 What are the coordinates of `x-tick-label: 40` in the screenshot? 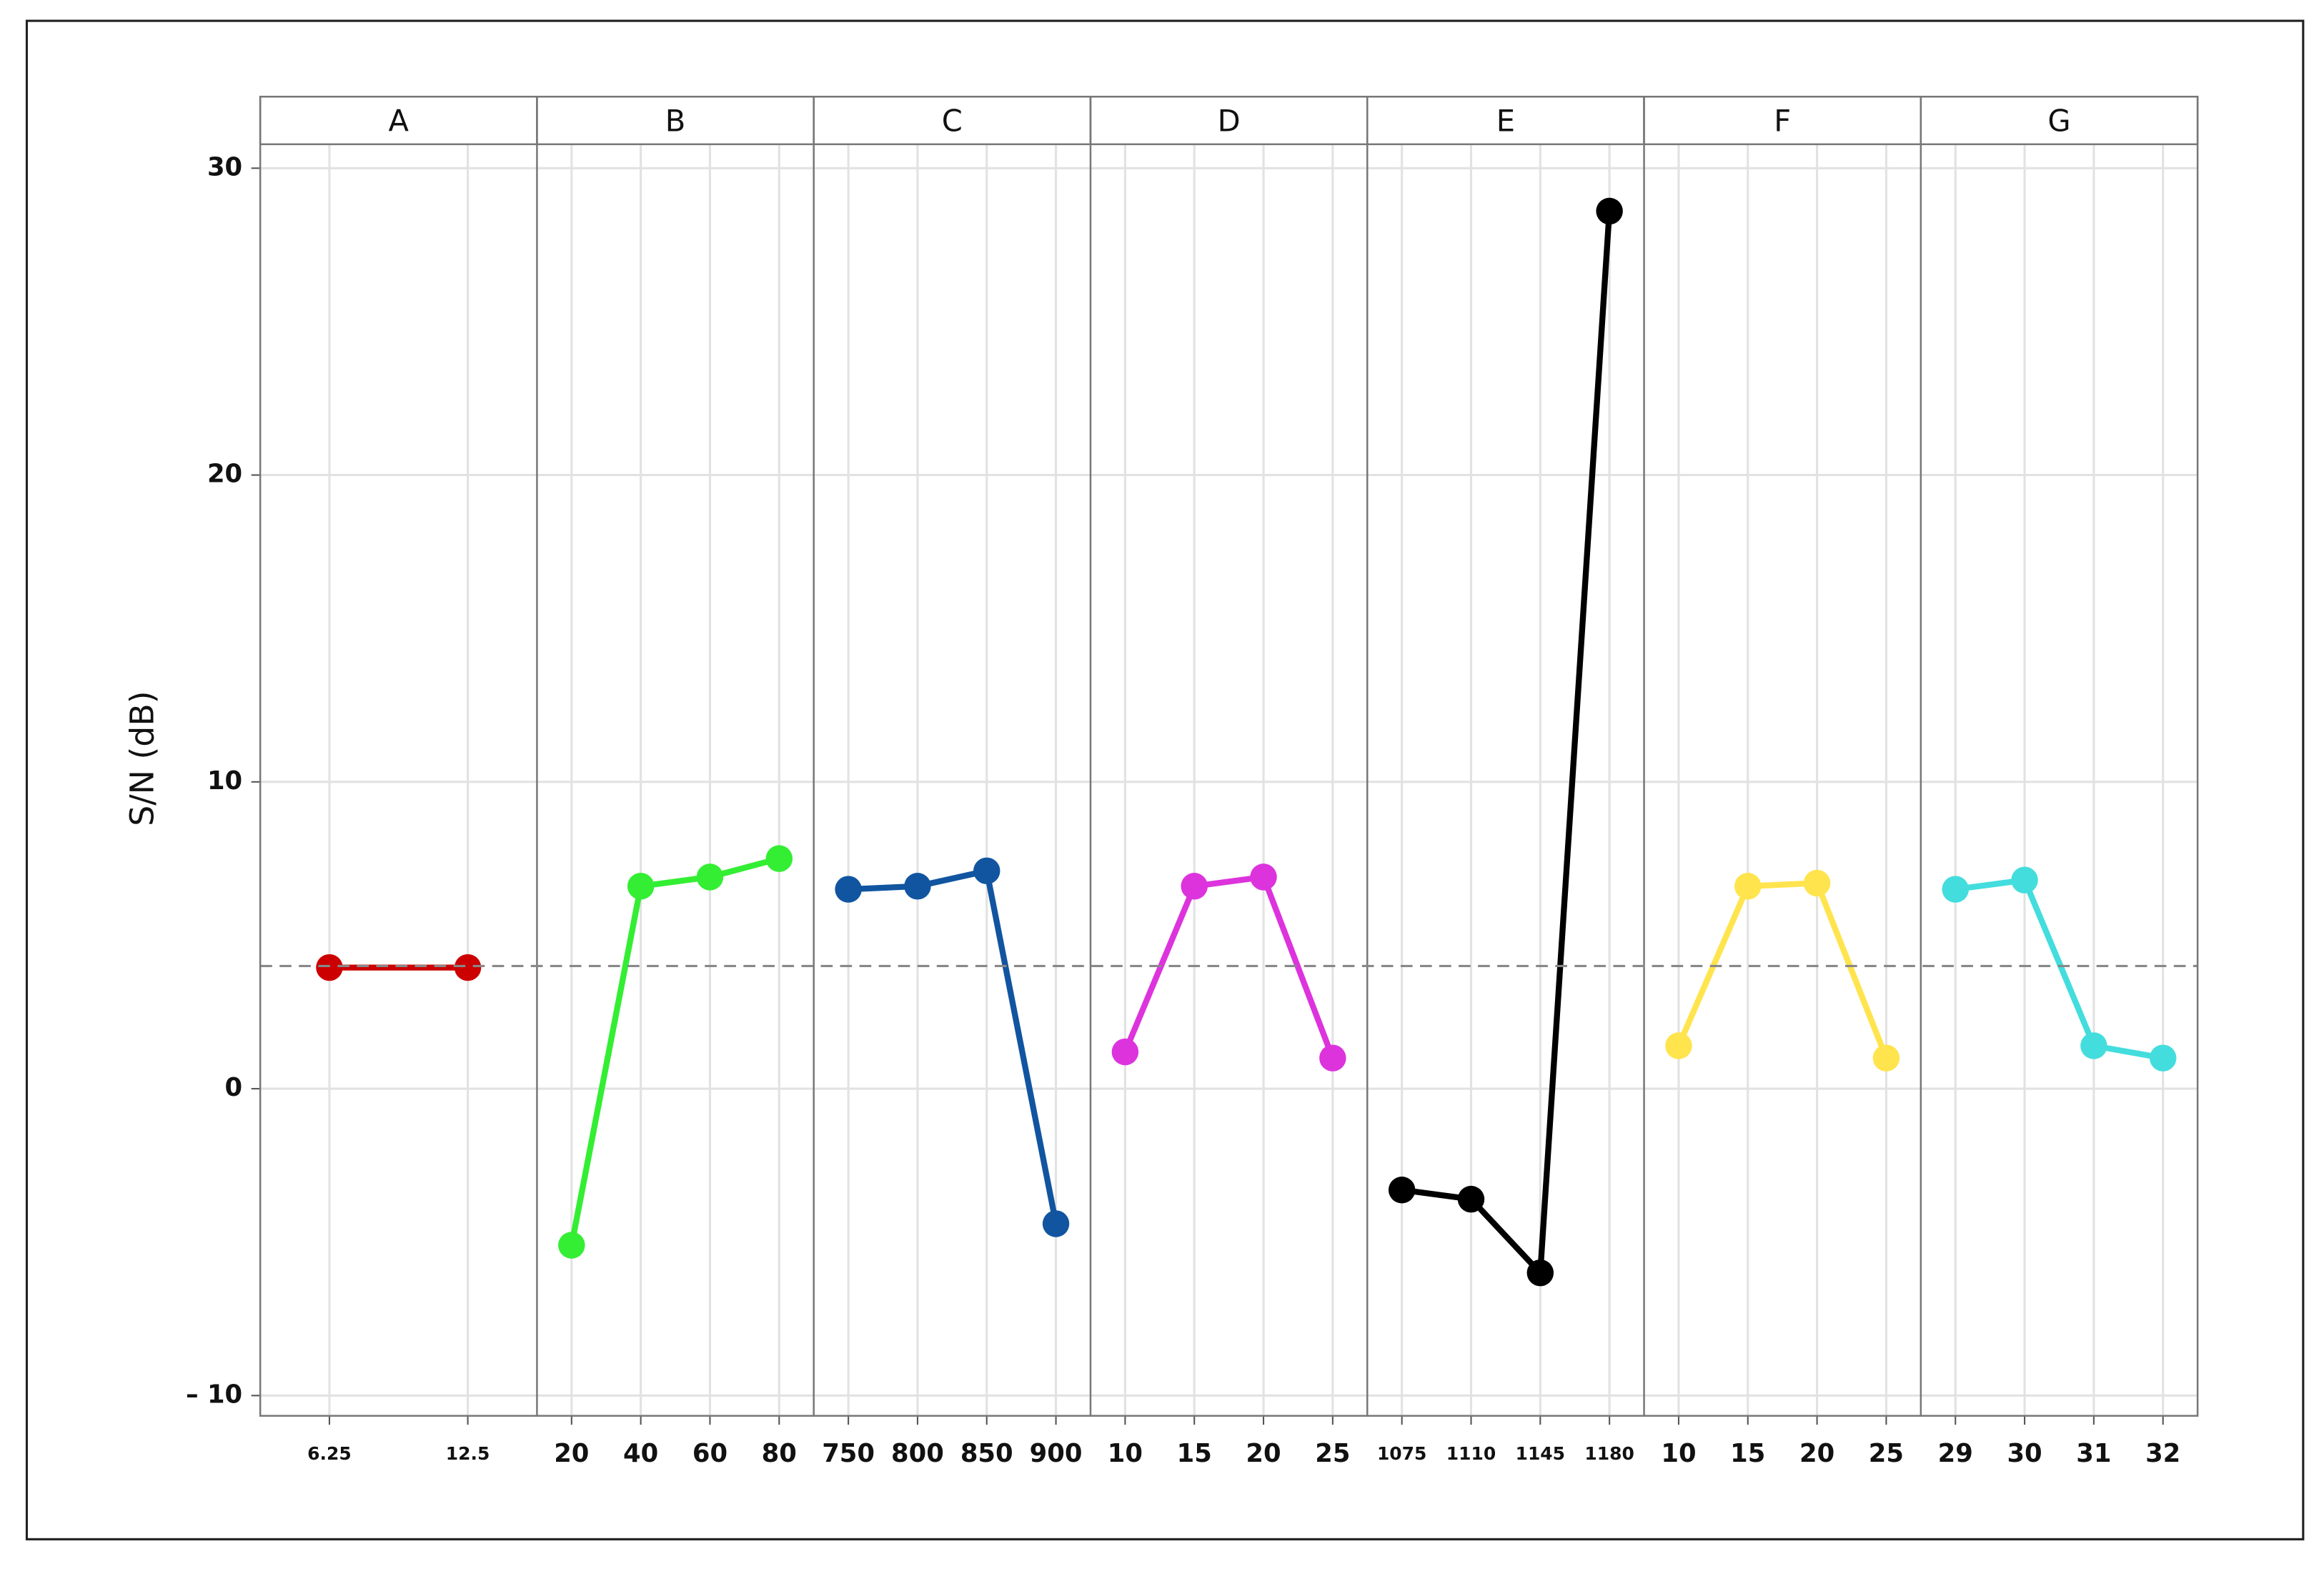 It's located at (640, 1453).